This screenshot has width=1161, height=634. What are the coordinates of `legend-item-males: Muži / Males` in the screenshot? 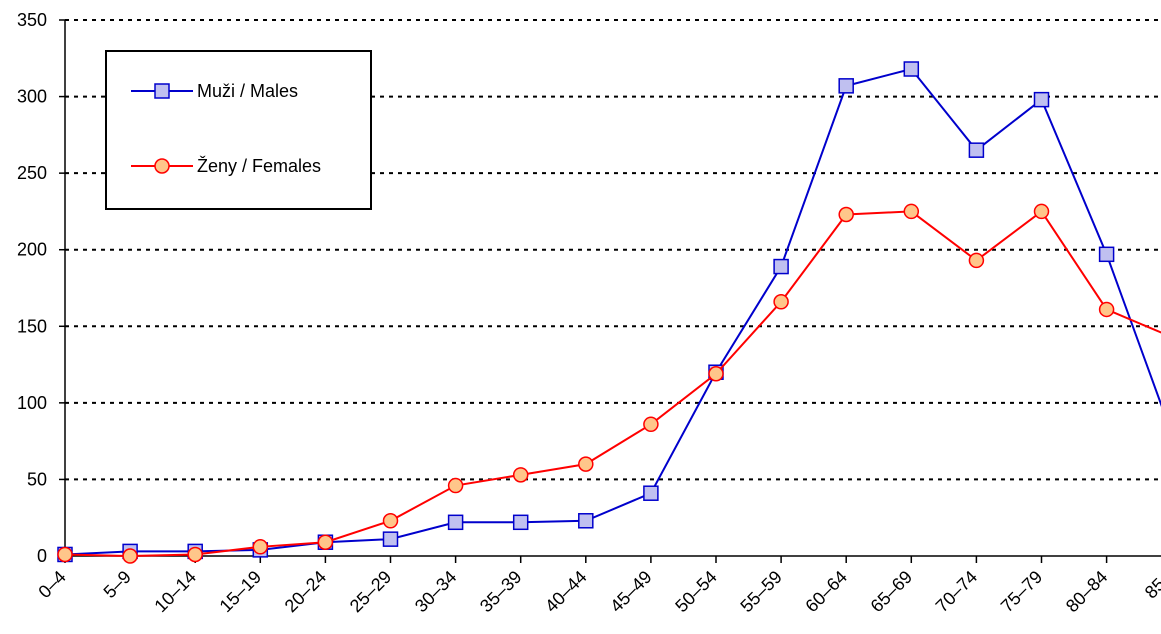 It's located at (214, 91).